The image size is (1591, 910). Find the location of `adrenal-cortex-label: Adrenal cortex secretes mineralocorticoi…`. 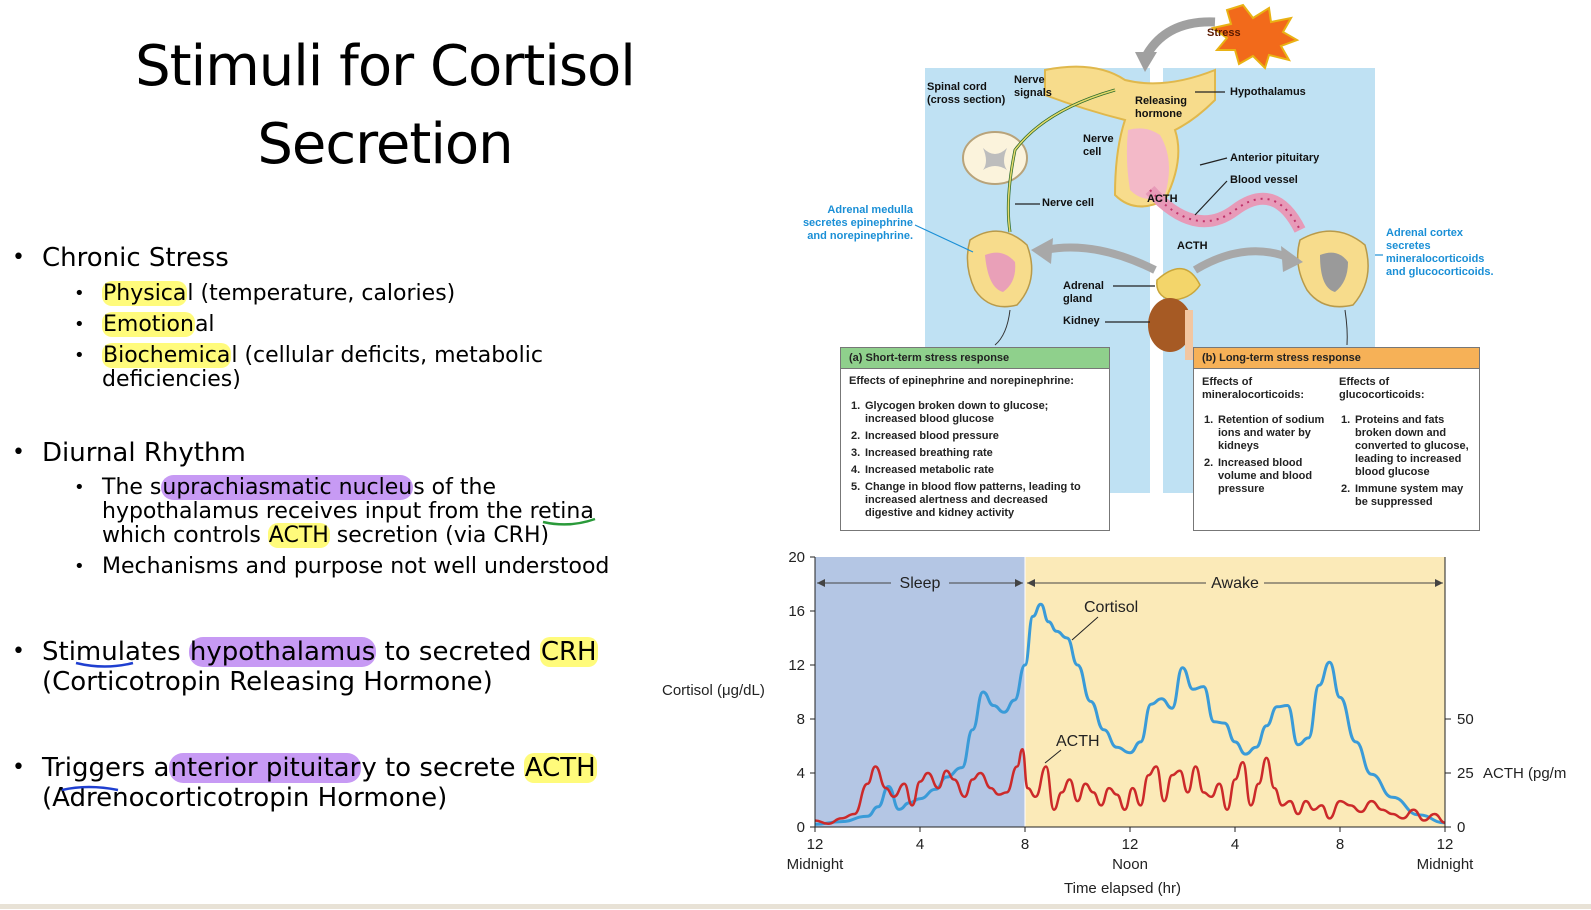

adrenal-cortex-label: Adrenal cortex secretes mineralocorticoi… is located at coordinates (1440, 252).